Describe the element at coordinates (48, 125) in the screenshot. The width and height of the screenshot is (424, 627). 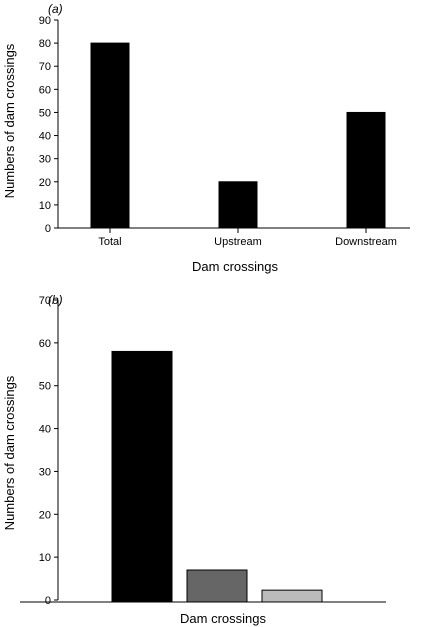
I see `panel-a-y-ticks: 0 10 20 30 40 50 60 70 80 90` at that location.